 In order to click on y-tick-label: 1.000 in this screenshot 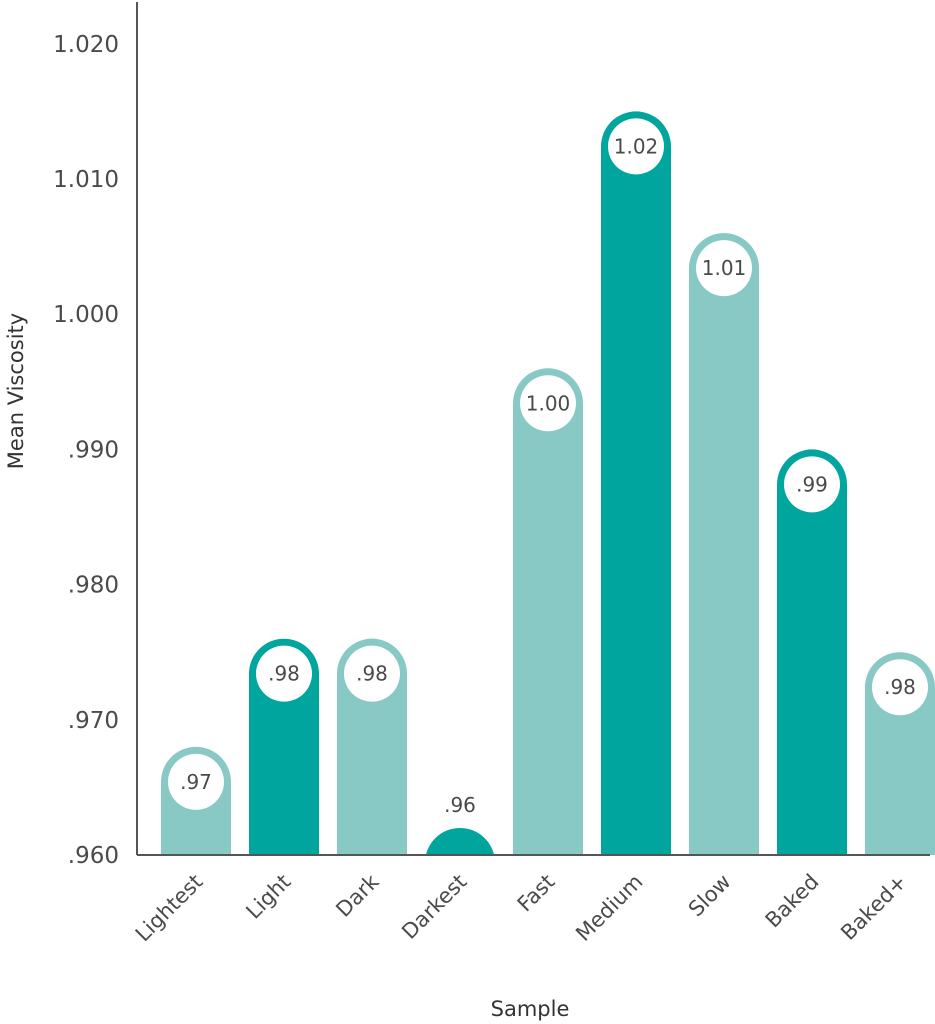, I will do `click(86, 315)`.